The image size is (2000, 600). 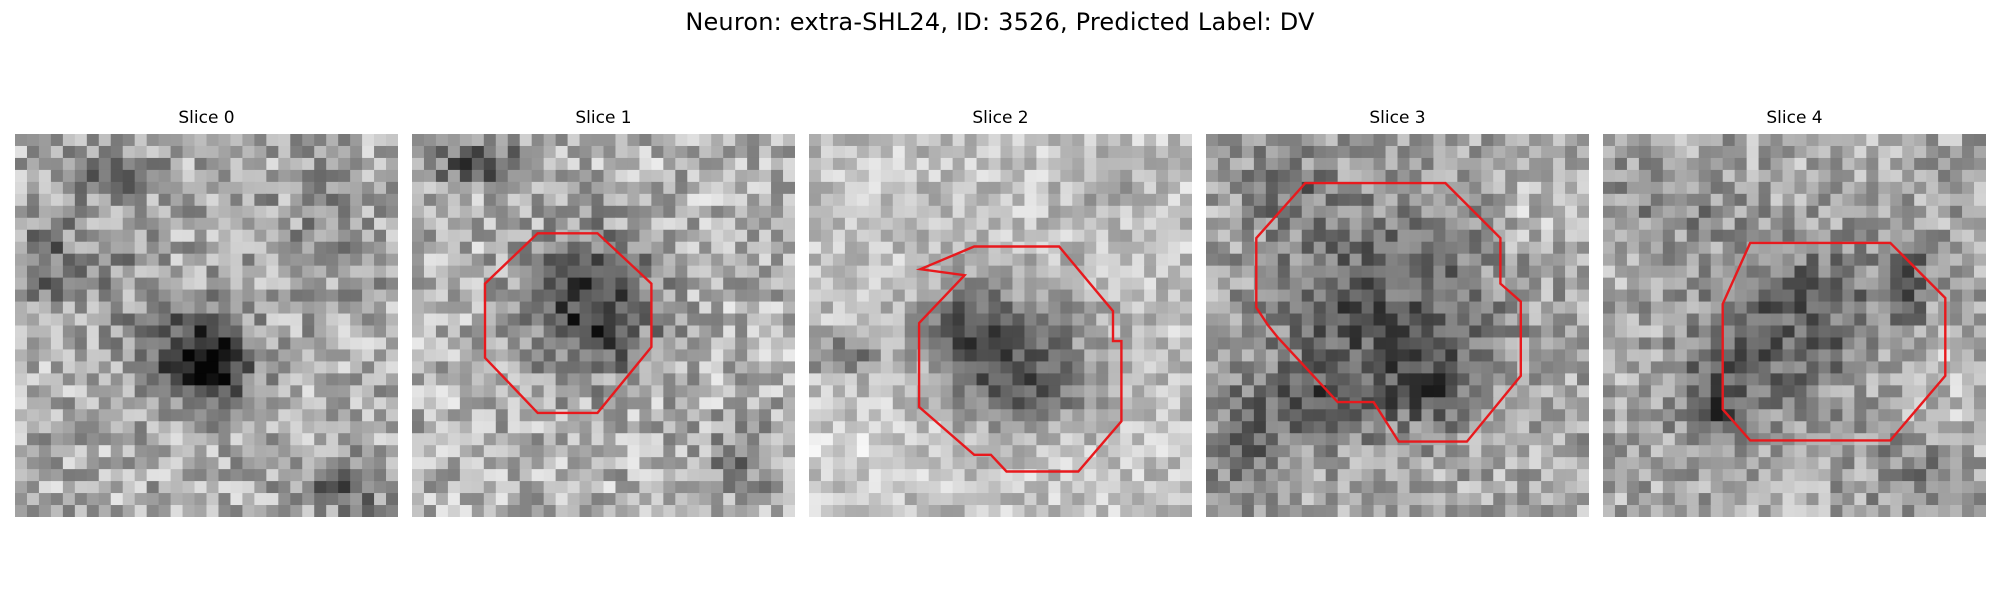 What do you see at coordinates (1397, 118) in the screenshot?
I see `slice-title: Slice 3` at bounding box center [1397, 118].